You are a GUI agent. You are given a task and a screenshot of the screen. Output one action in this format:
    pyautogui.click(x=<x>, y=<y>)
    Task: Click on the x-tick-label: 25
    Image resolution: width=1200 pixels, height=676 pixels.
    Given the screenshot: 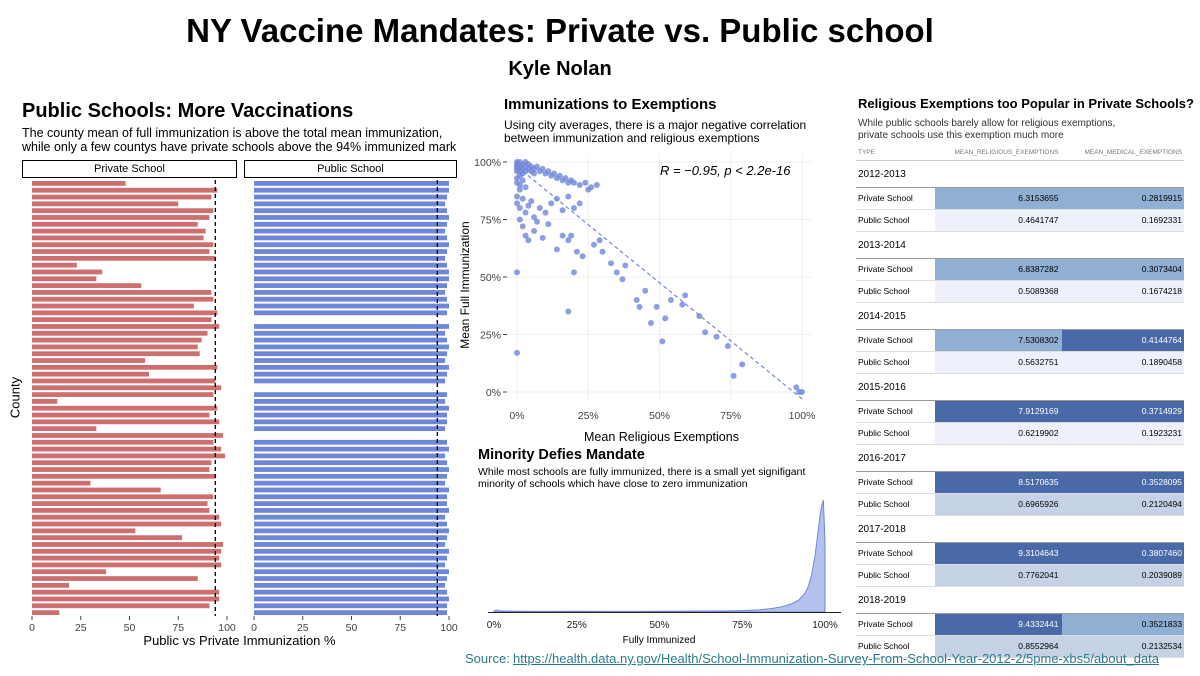 What is the action you would take?
    pyautogui.click(x=81, y=628)
    